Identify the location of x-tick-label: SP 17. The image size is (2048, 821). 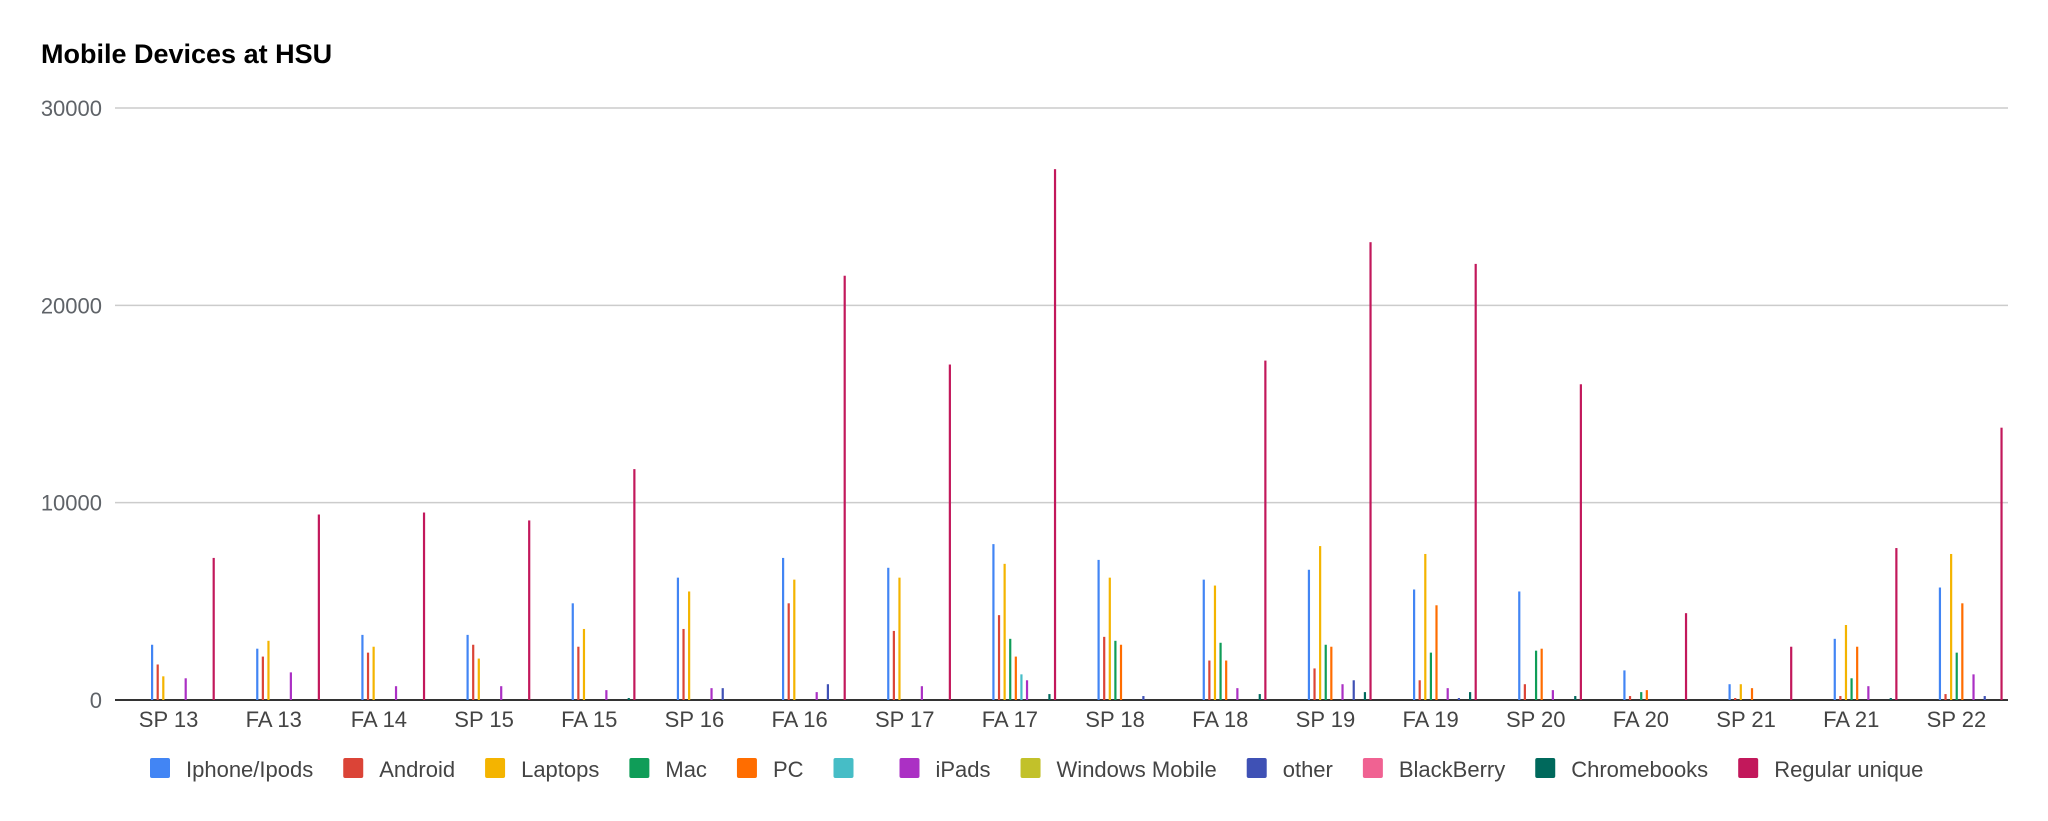
(905, 719).